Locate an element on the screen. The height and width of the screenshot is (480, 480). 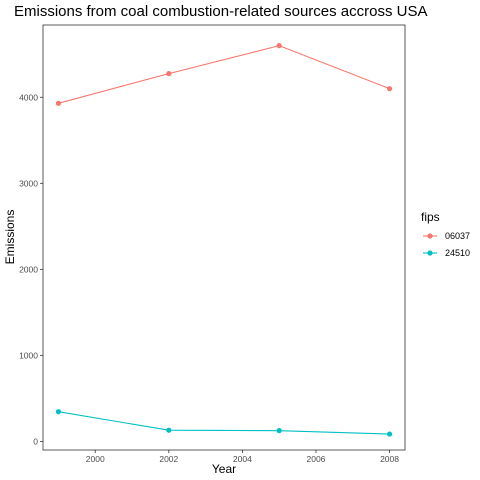
y-tick-label: 4000 is located at coordinates (28, 97).